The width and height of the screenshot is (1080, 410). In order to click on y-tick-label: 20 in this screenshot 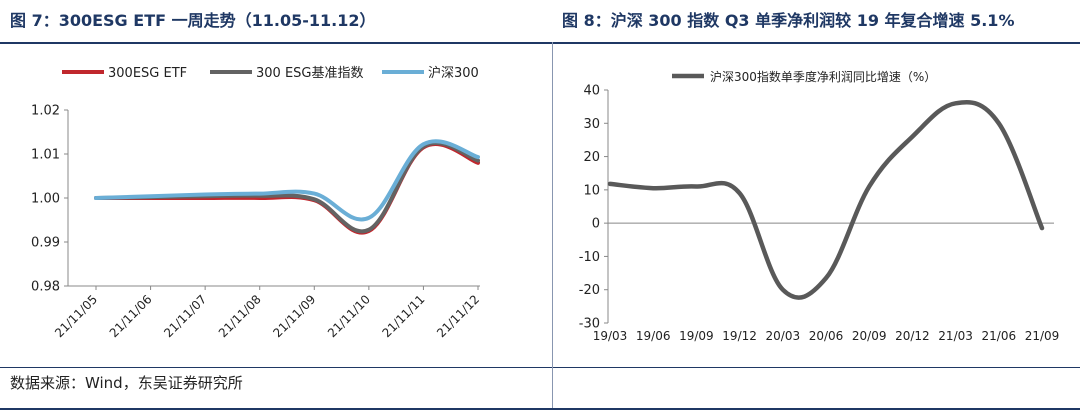, I will do `click(591, 157)`.